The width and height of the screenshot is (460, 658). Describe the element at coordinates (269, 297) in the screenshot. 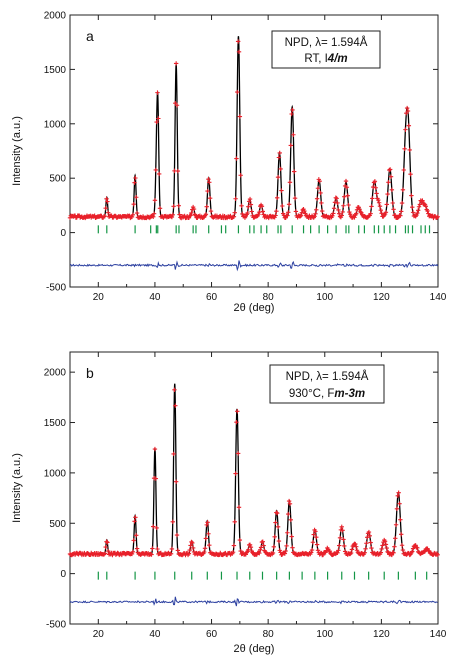

I see `x-tick-label: 80` at that location.